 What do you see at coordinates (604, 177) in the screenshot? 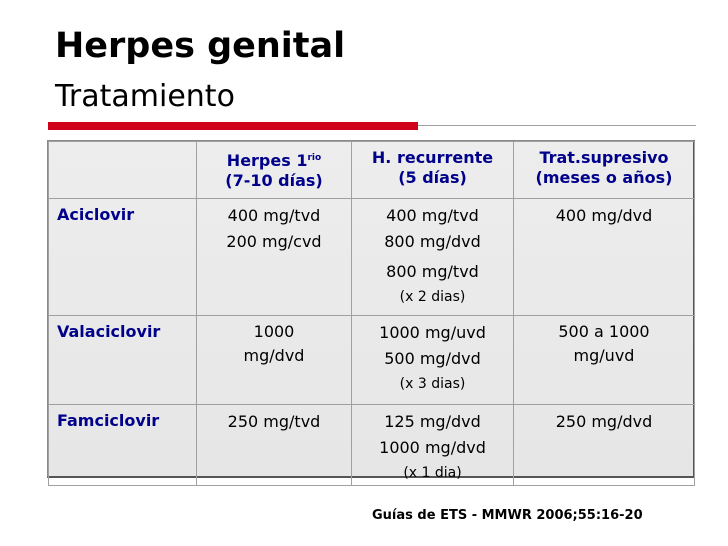
I see `header-col3-sub: (meses o años)` at bounding box center [604, 177].